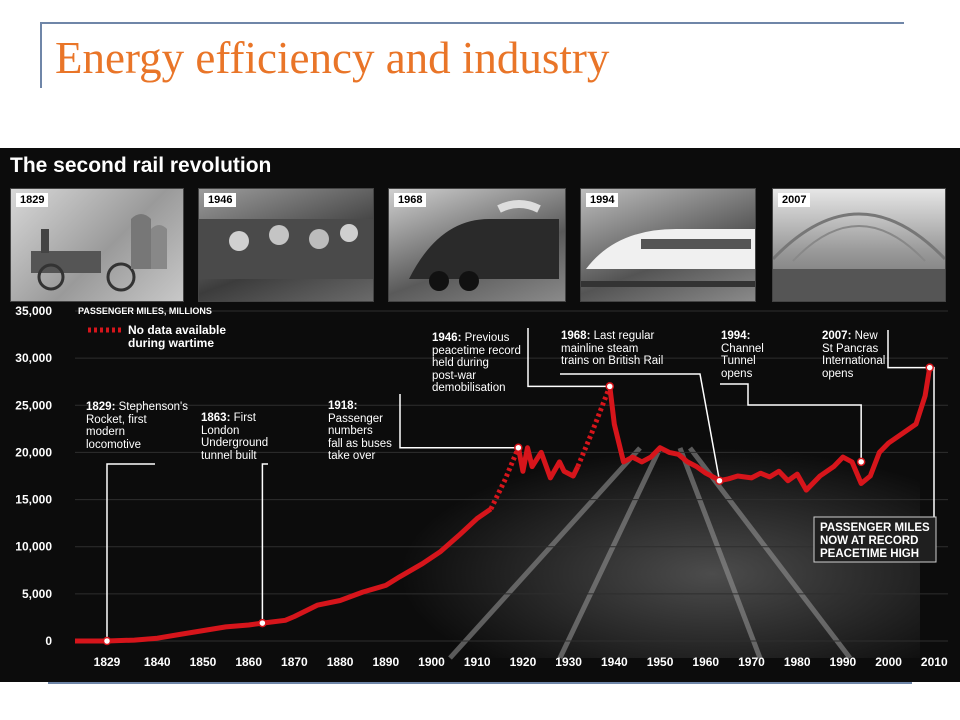  I want to click on photo-label-1829: 1829, so click(32, 200).